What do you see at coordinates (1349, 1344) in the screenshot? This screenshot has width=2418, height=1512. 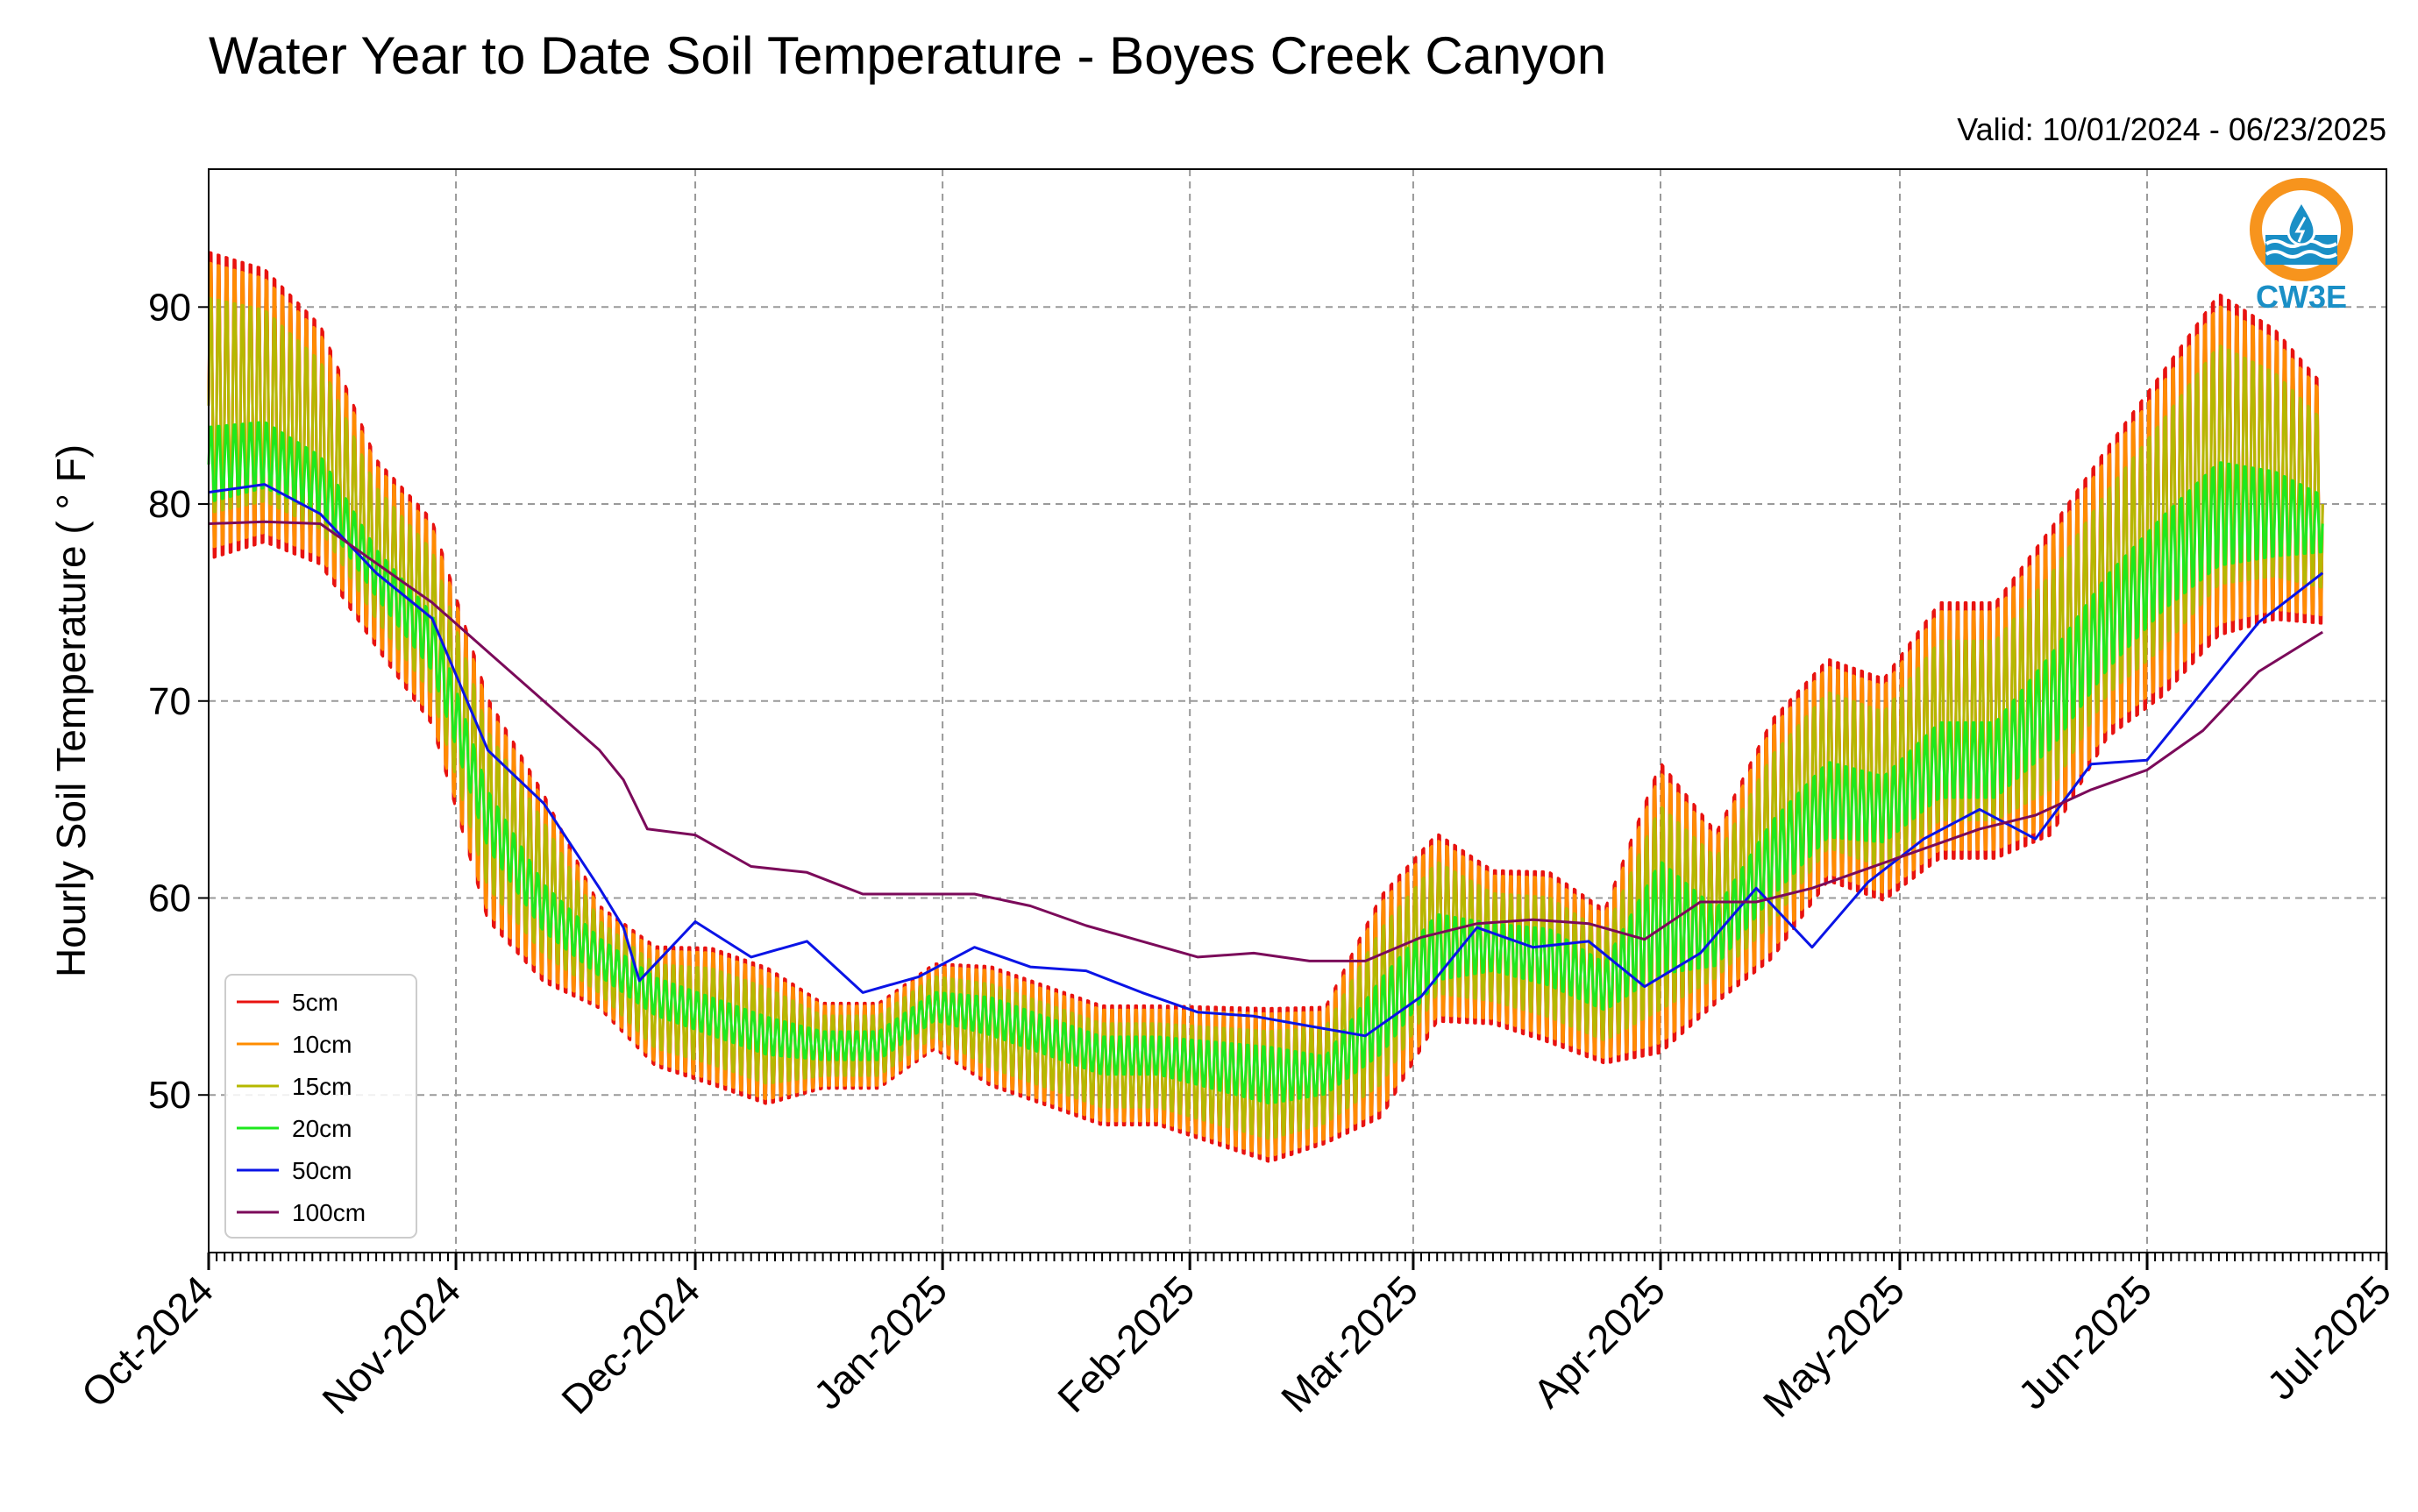 I see `x-tick-label: Mar-2025` at bounding box center [1349, 1344].